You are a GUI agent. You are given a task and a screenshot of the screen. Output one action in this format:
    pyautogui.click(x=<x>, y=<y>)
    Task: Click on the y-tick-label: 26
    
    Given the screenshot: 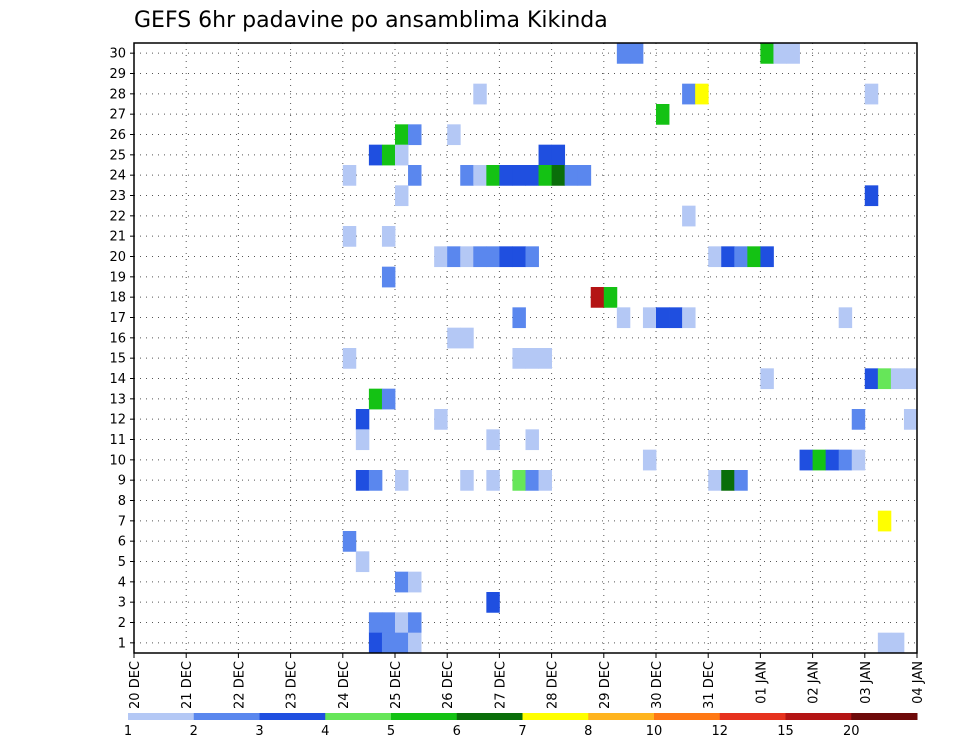 What is the action you would take?
    pyautogui.click(x=117, y=135)
    